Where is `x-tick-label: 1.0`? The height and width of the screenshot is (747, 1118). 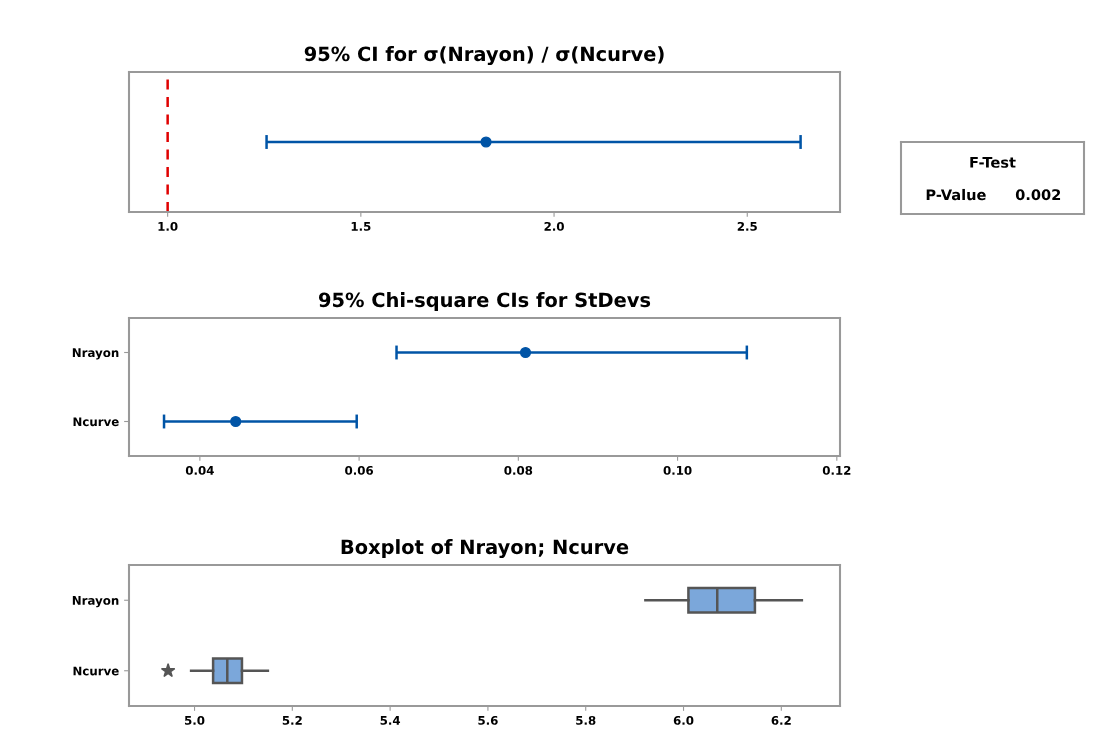
x-tick-label: 1.0 is located at coordinates (168, 226).